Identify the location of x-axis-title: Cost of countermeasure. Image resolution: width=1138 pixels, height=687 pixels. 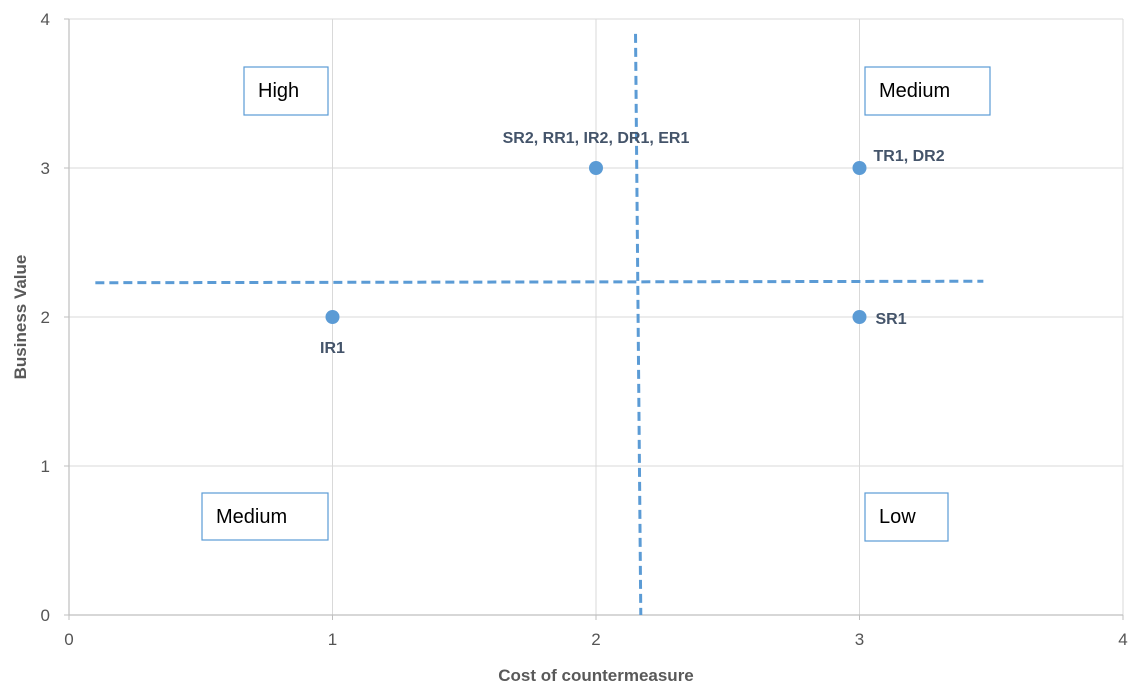
(596, 675).